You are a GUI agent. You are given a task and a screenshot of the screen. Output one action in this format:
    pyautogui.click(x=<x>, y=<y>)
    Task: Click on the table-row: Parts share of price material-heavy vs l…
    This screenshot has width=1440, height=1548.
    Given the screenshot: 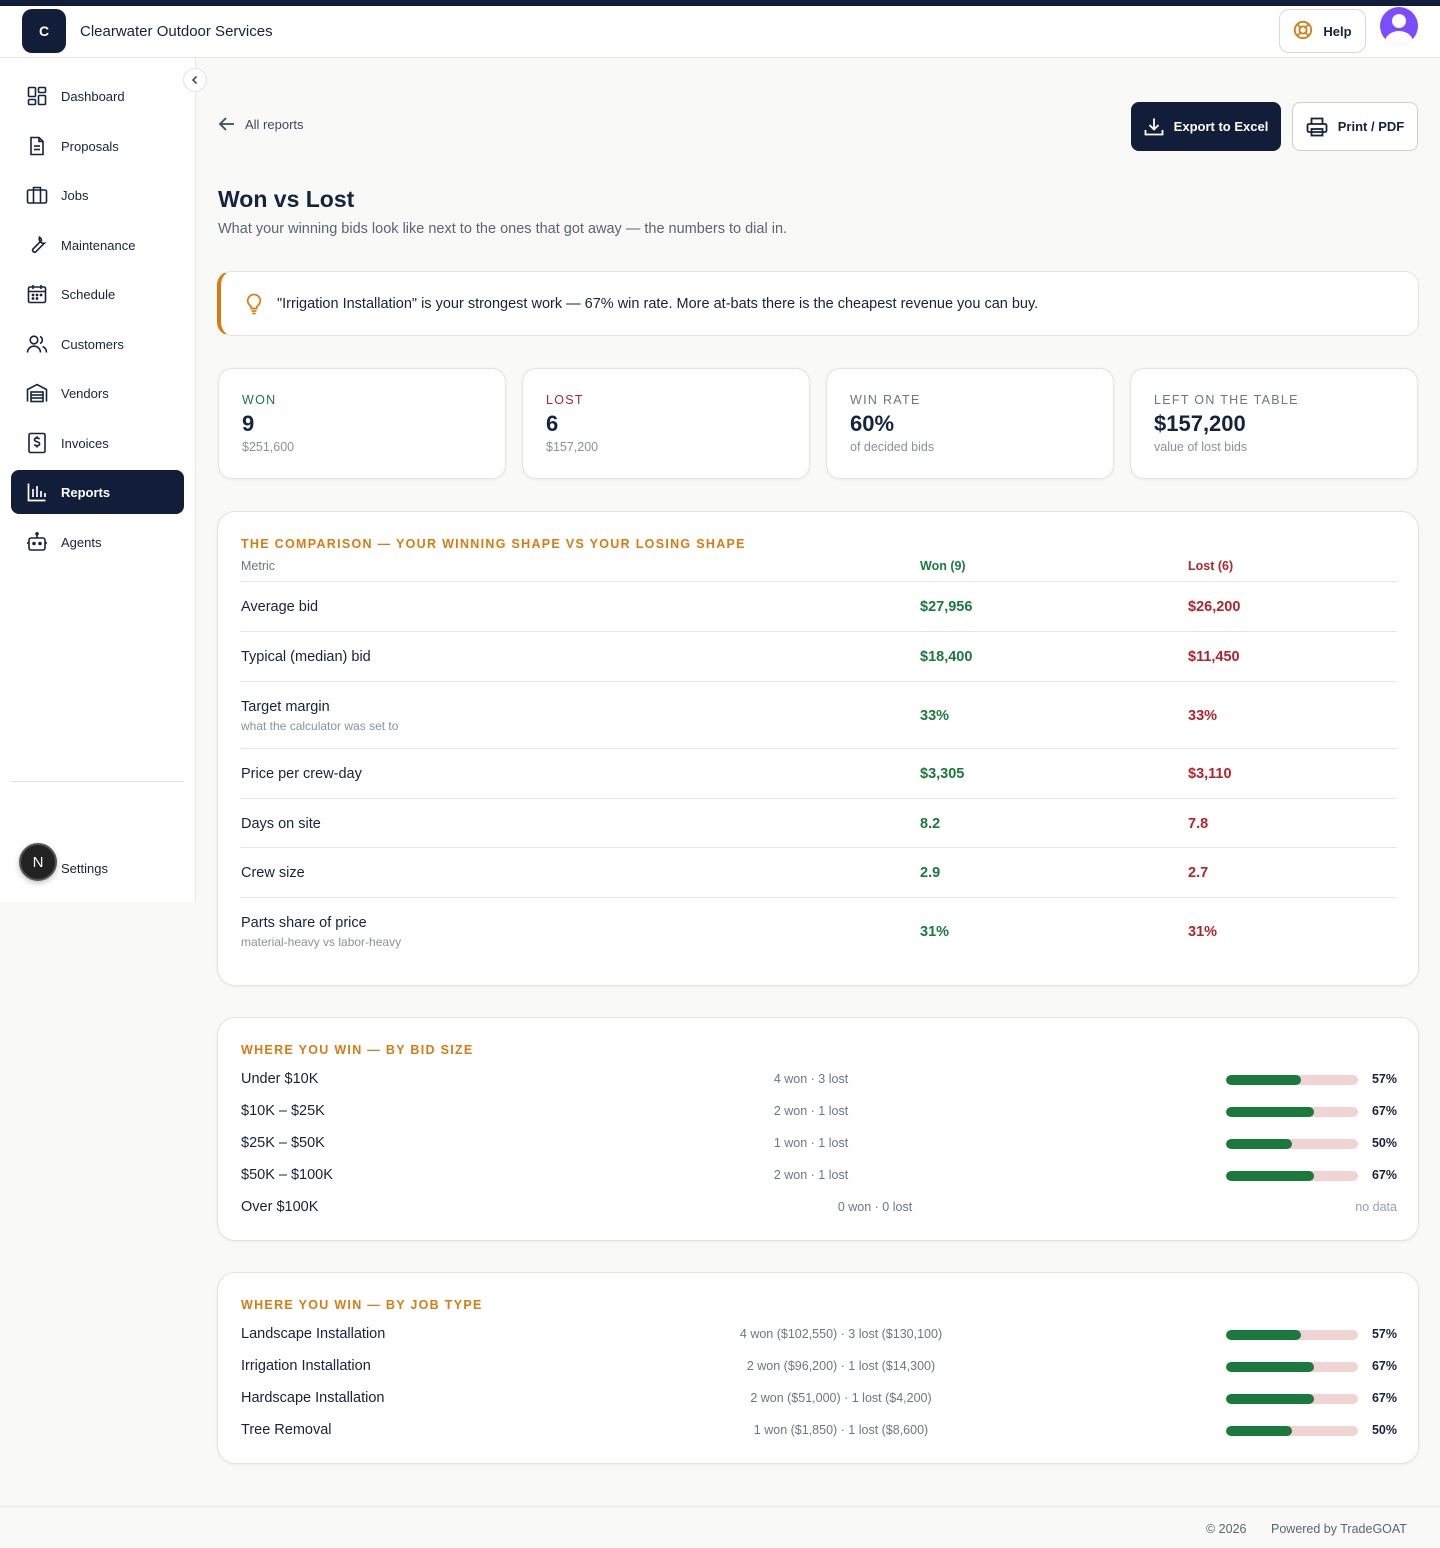 What is the action you would take?
    pyautogui.click(x=819, y=931)
    